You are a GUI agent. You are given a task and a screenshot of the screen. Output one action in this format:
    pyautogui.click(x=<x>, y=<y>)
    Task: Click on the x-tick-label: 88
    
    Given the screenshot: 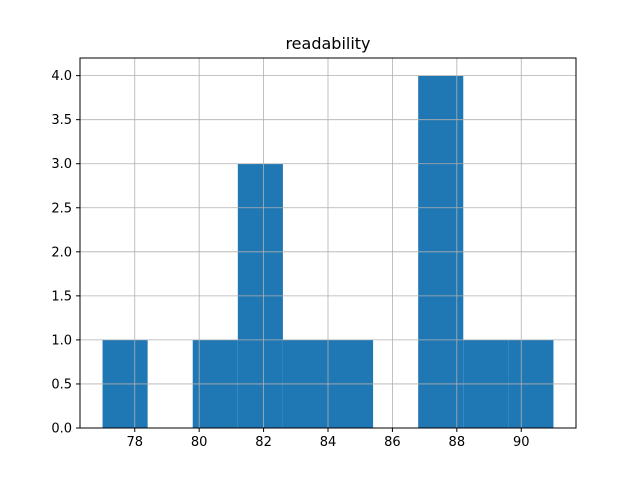 What is the action you would take?
    pyautogui.click(x=457, y=442)
    